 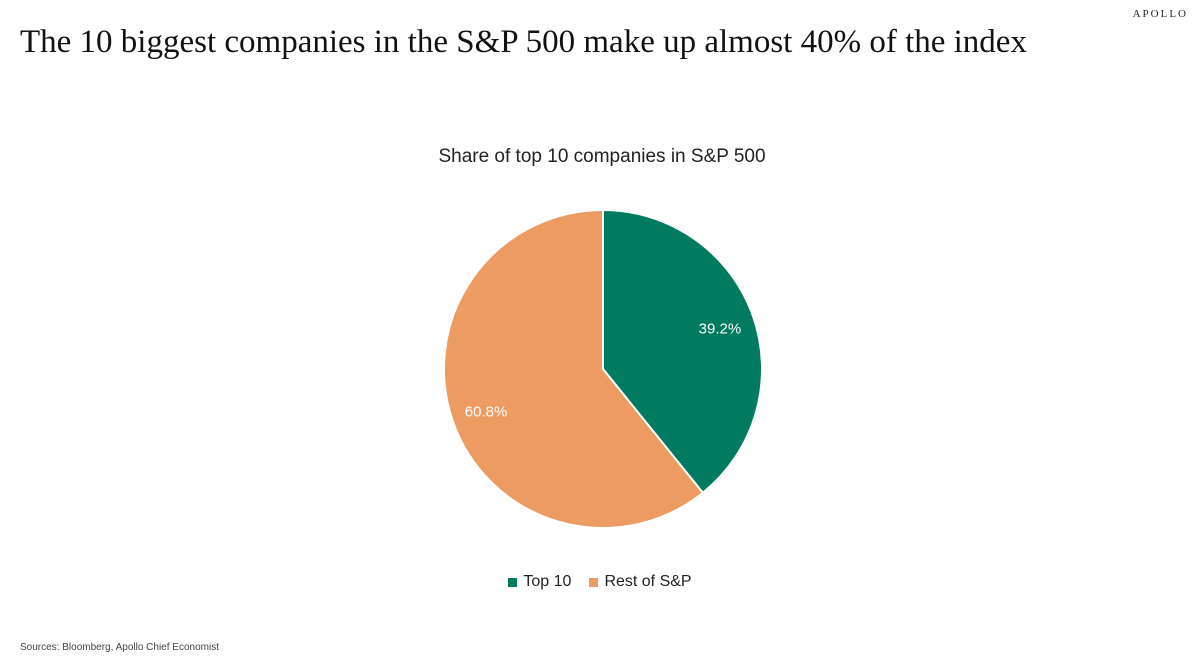 I want to click on legend-item-top-10: Top 10, so click(x=539, y=582).